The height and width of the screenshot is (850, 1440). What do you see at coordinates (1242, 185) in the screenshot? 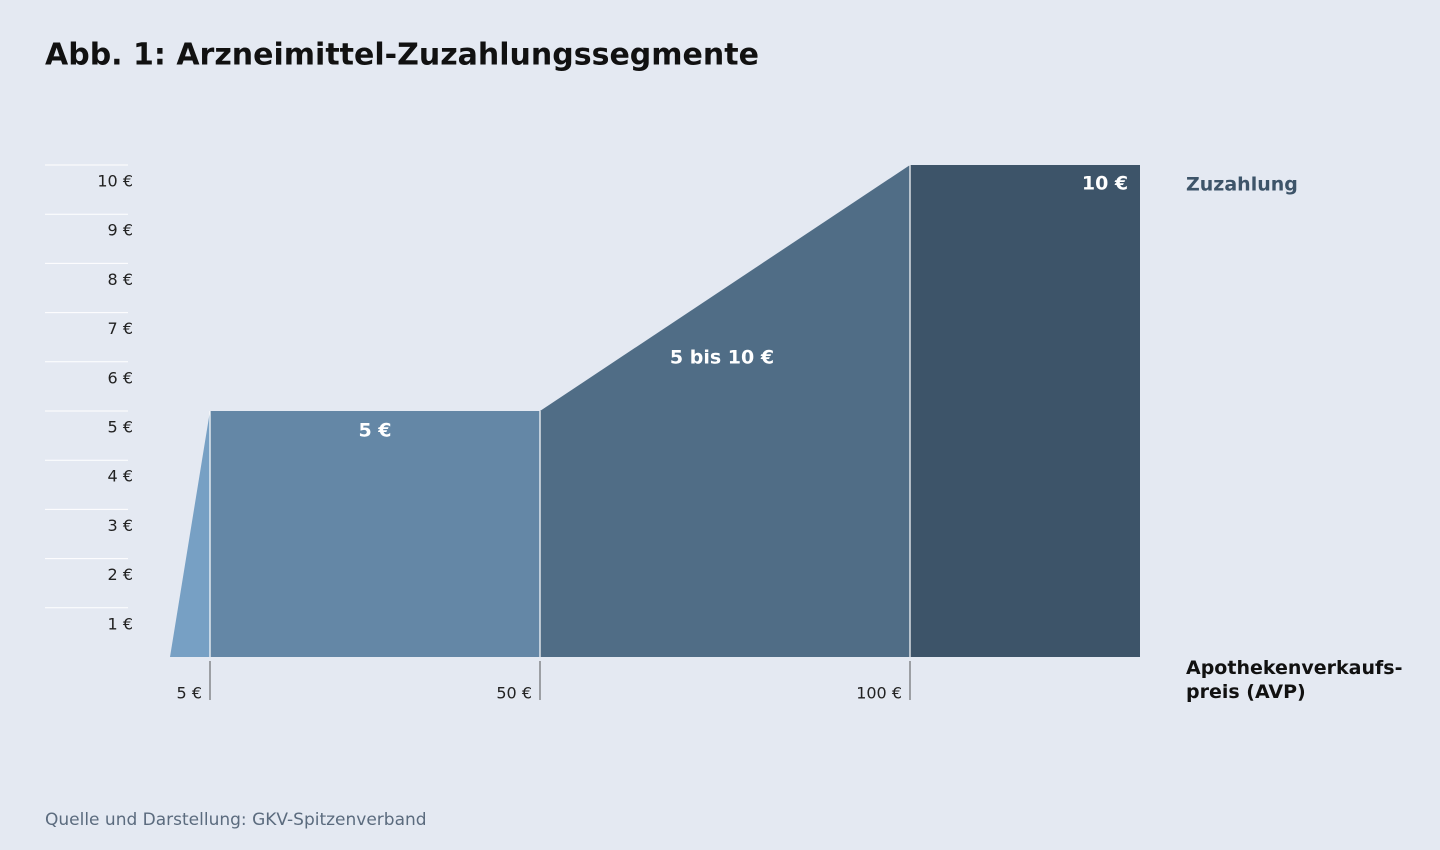
I see `y-axis-label: Zuzahlung` at bounding box center [1242, 185].